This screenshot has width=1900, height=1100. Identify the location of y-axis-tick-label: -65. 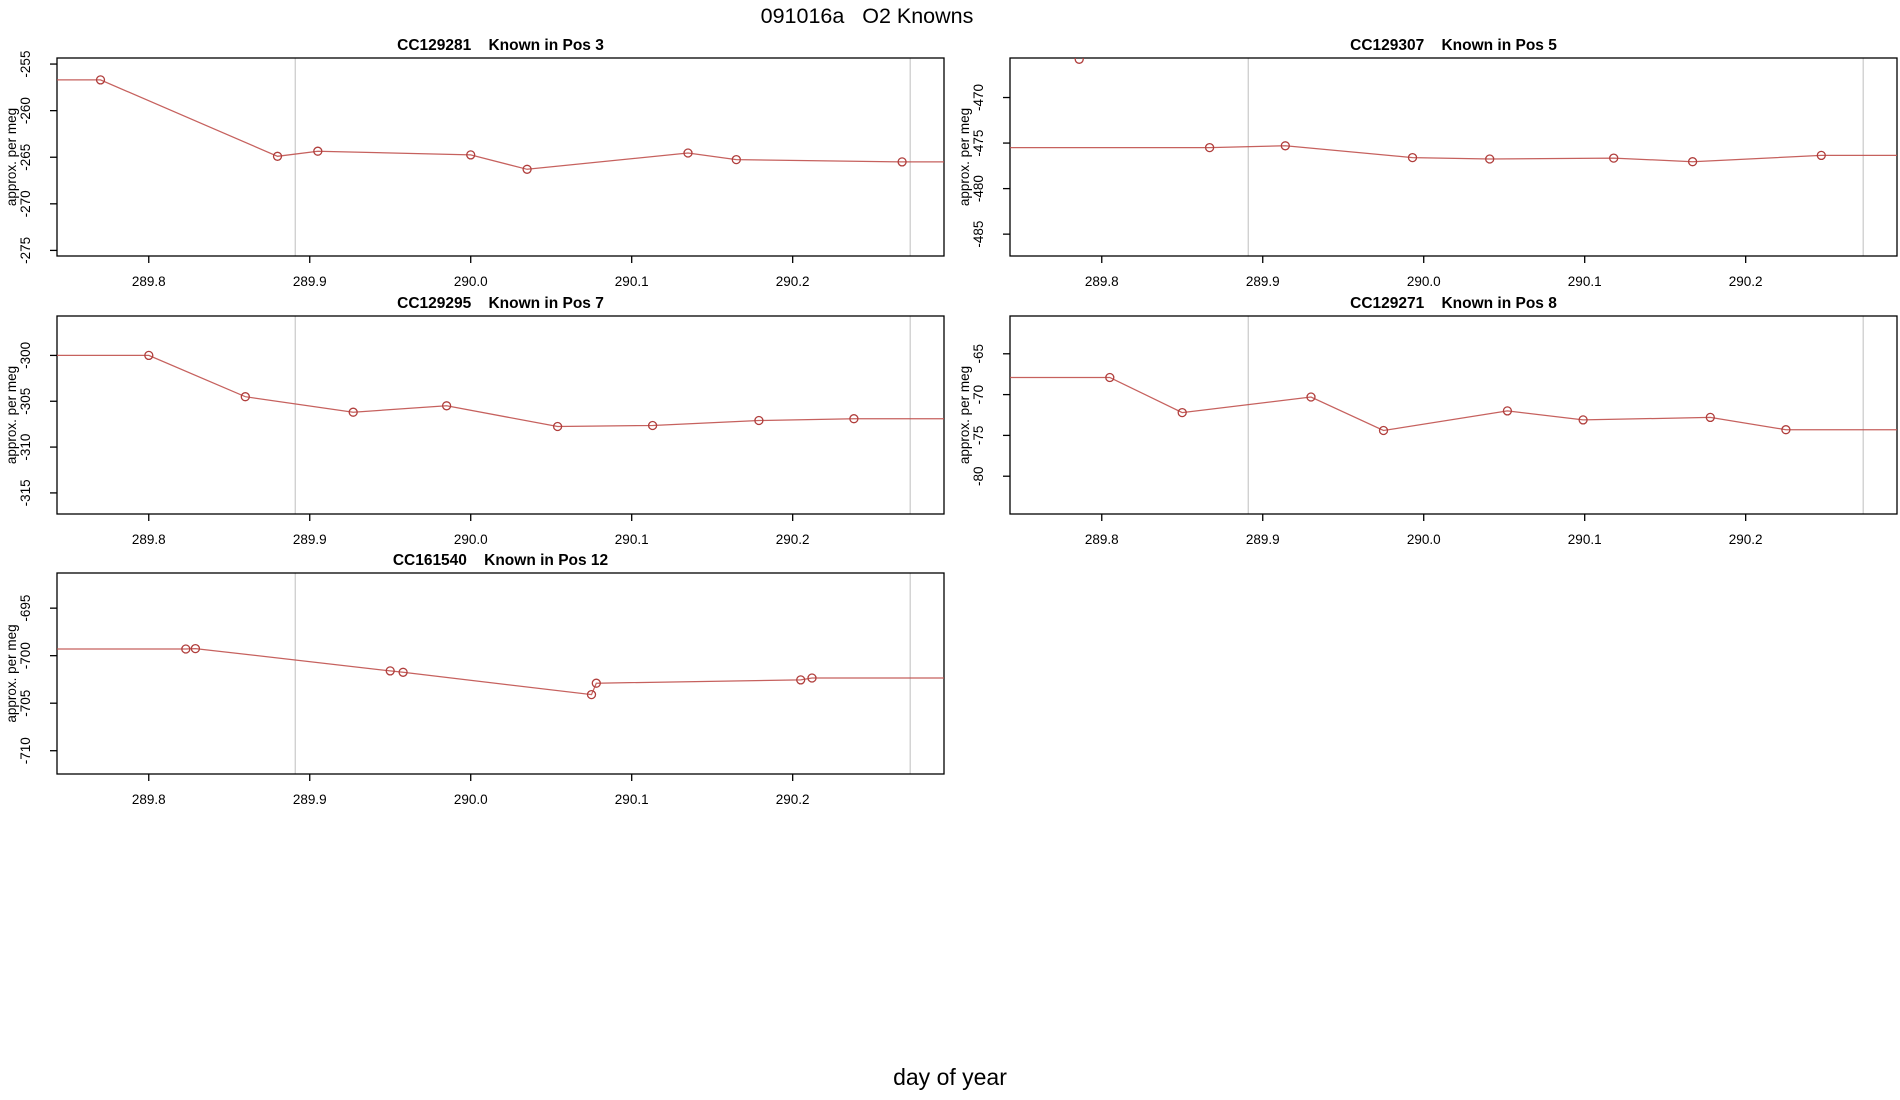
(978, 354).